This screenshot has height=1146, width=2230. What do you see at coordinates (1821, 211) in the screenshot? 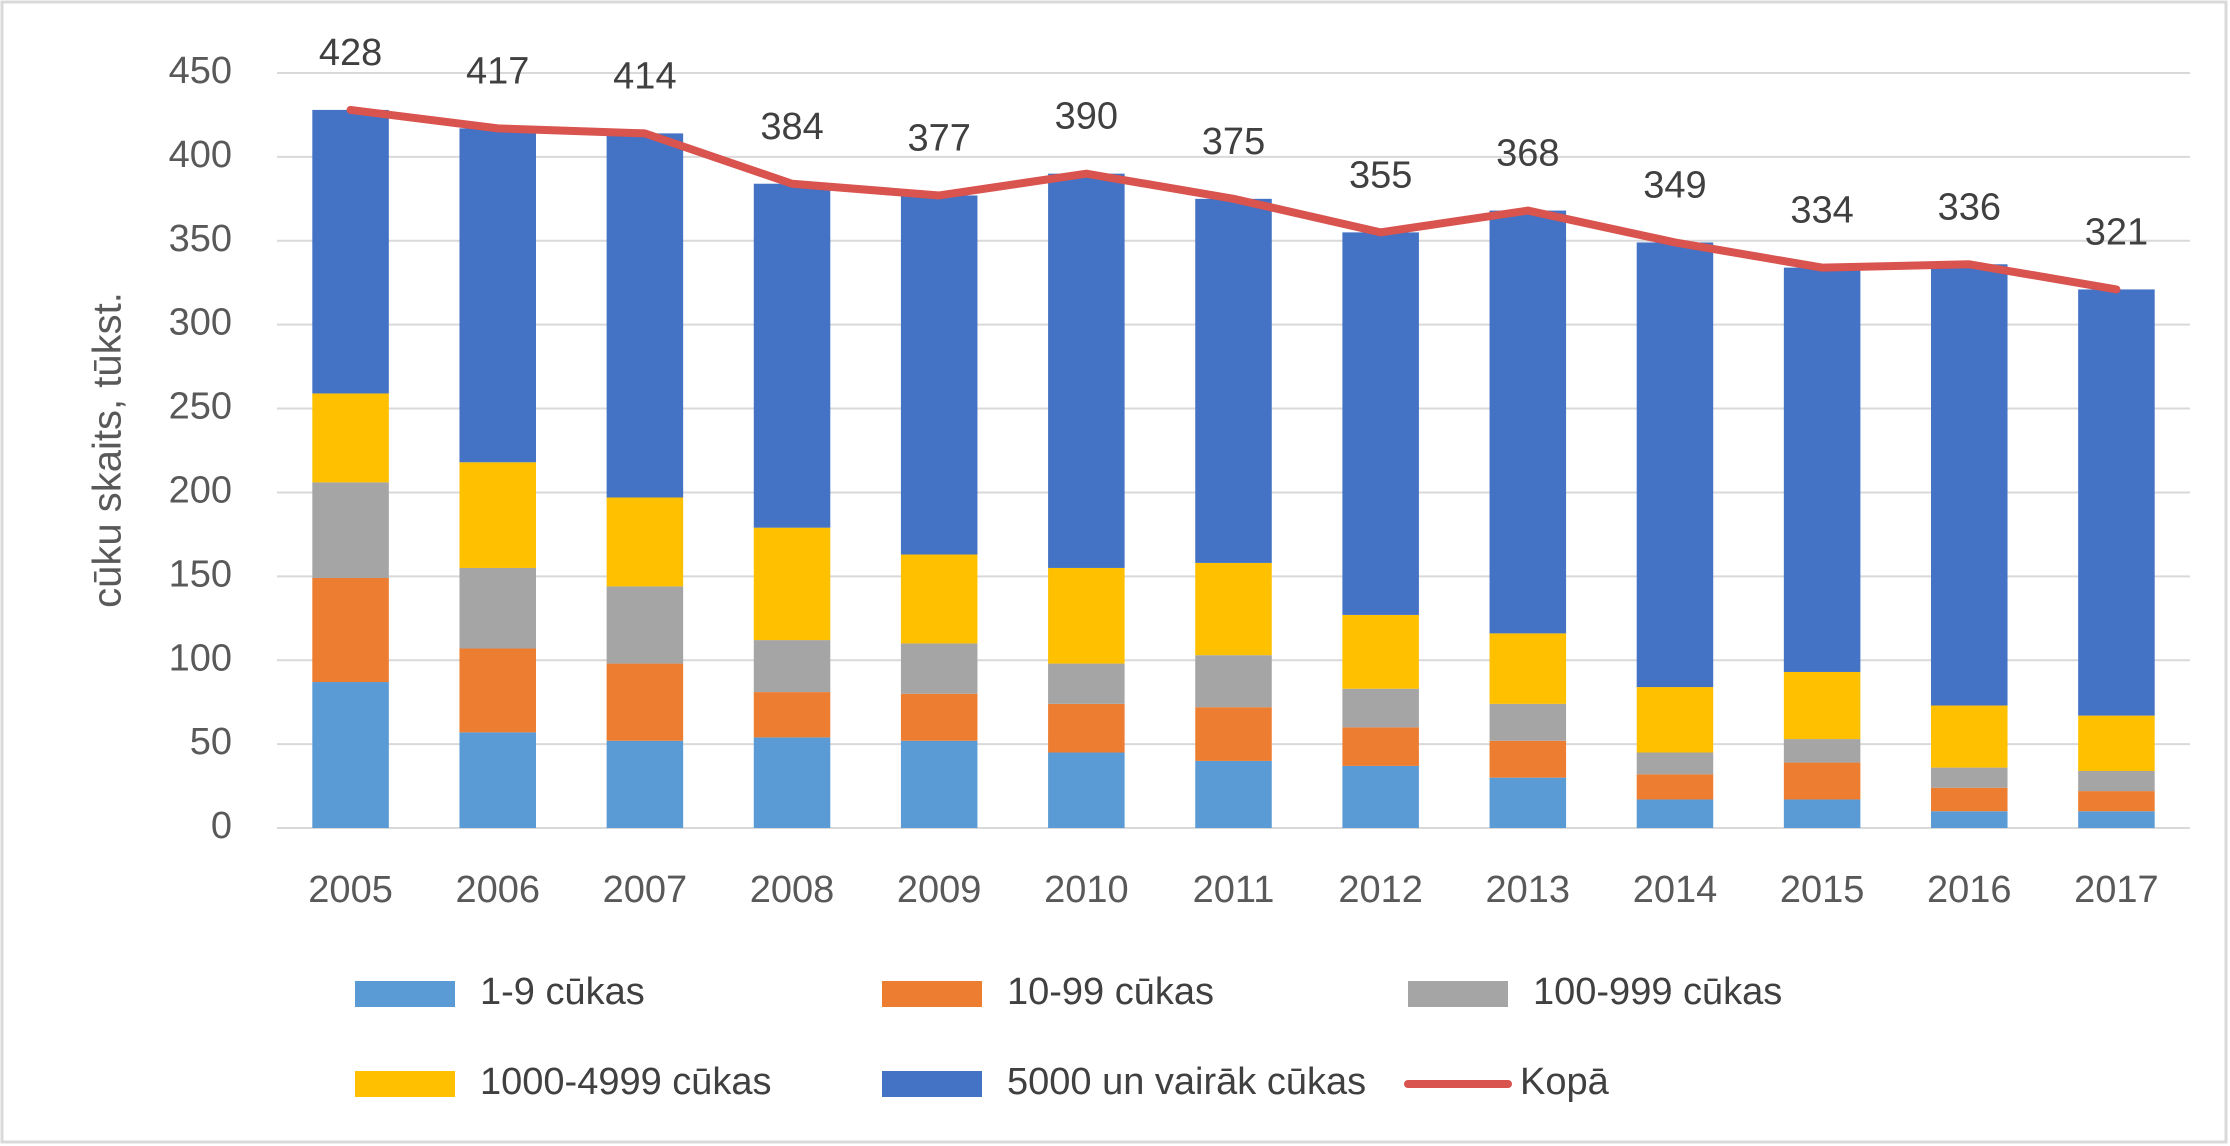
I see `data-label: 334` at bounding box center [1821, 211].